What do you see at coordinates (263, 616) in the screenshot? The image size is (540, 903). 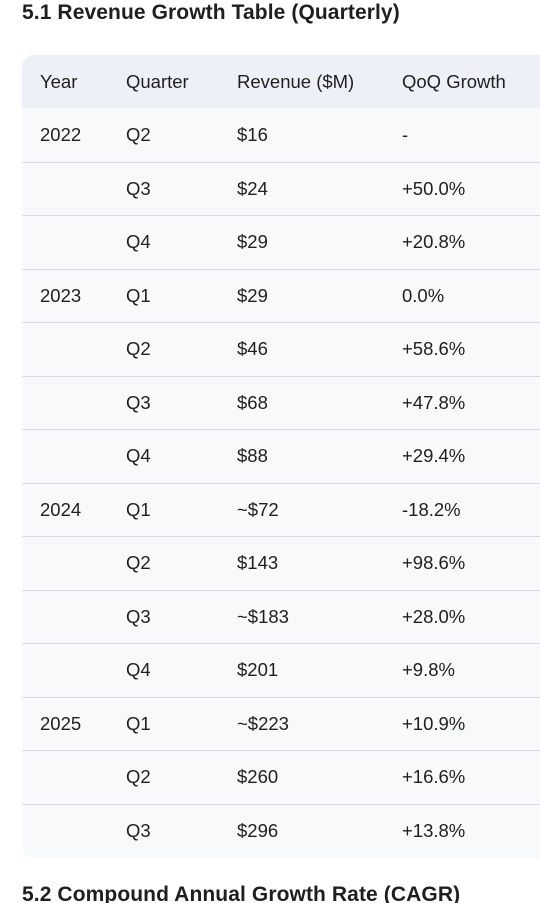 I see `cell-revenue: ~$183` at bounding box center [263, 616].